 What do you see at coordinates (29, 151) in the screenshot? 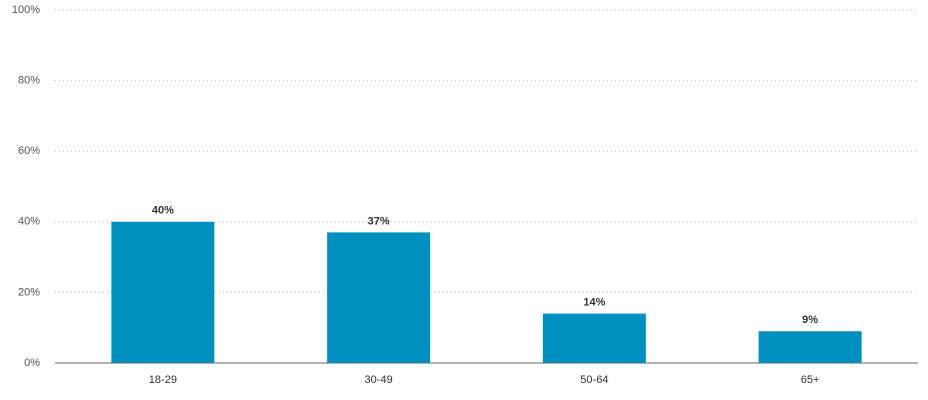
I see `y-tick-label: 60%` at bounding box center [29, 151].